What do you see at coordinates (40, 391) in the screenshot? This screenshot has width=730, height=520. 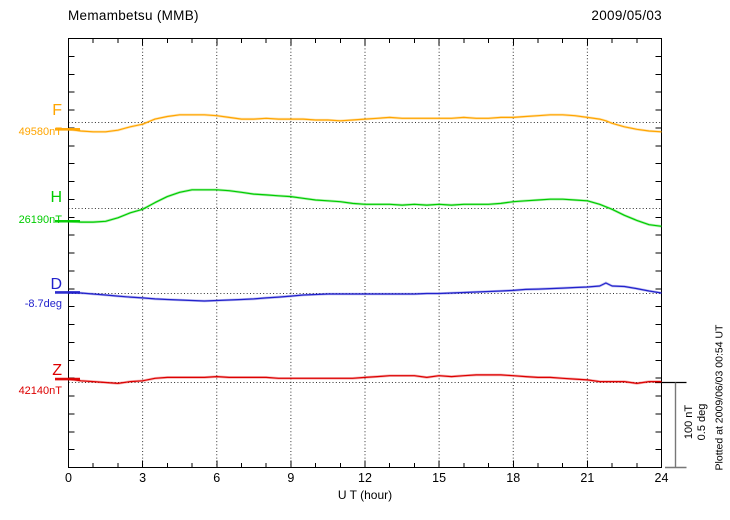 I see `series-baseline-Z: 42140nT` at bounding box center [40, 391].